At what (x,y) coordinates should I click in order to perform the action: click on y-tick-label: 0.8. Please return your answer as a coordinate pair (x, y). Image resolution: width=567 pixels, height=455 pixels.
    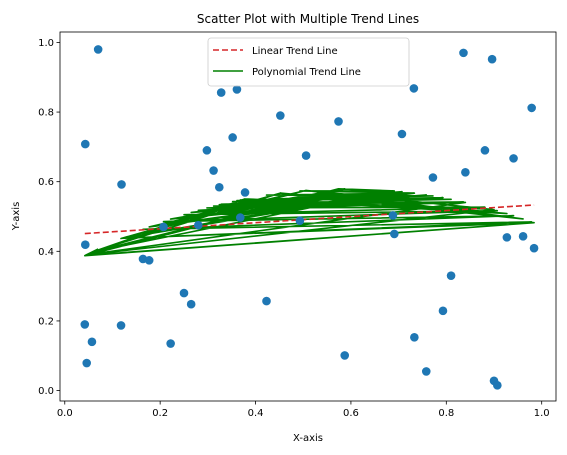
    Looking at the image, I should click on (46, 113).